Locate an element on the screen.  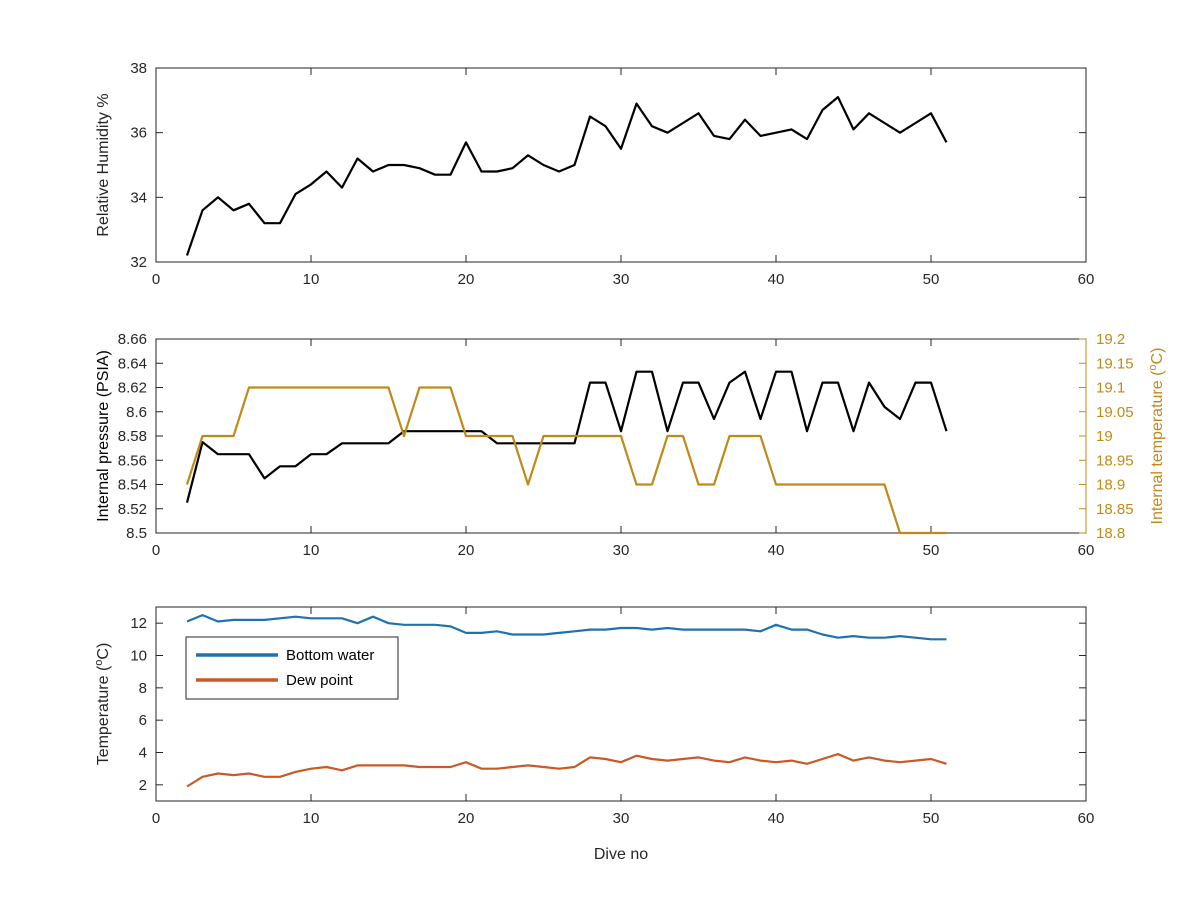
y-tick-label: 8 is located at coordinates (143, 688).